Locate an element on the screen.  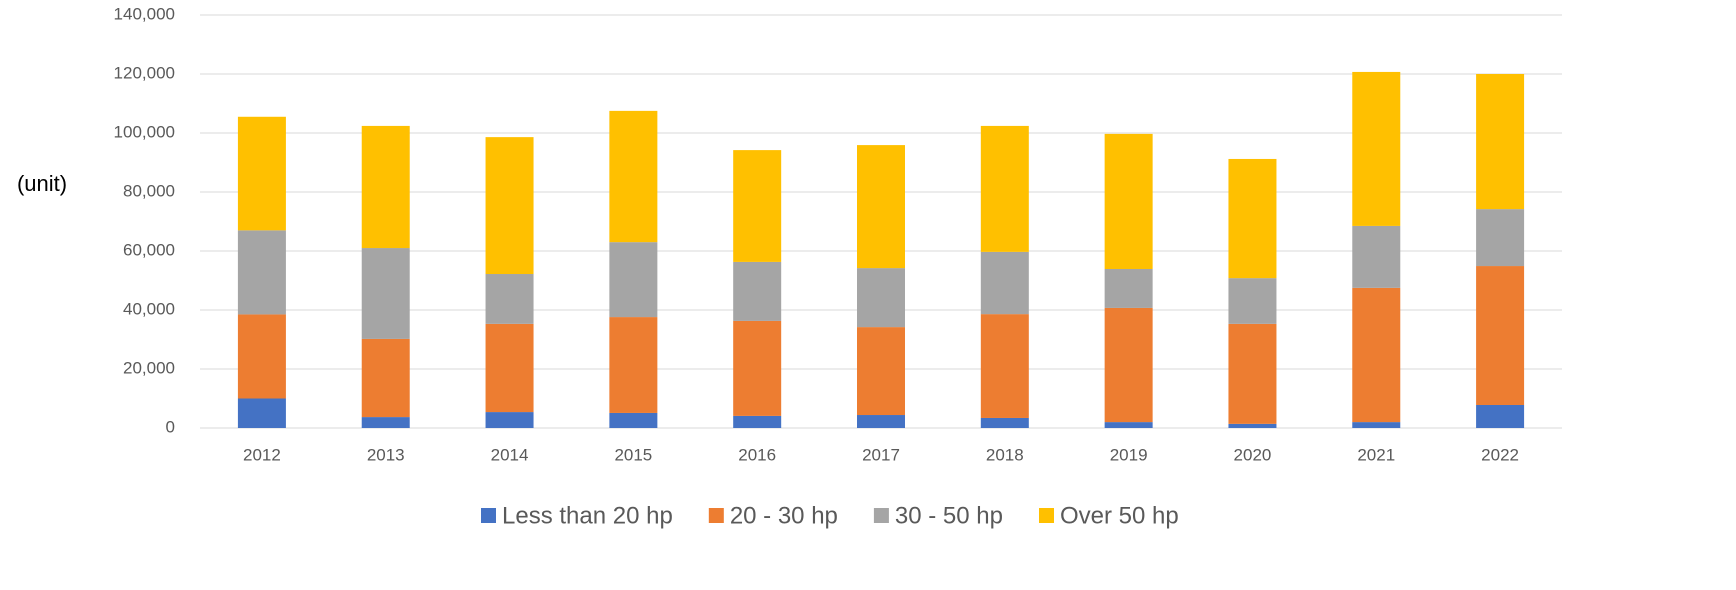
y-tick-label: 20,000 is located at coordinates (149, 367).